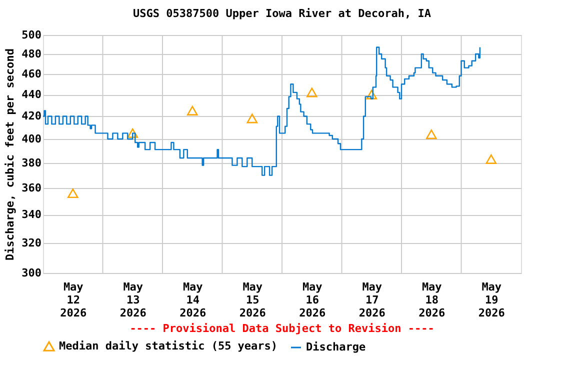 This screenshot has height=384, width=576. Describe the element at coordinates (32, 163) in the screenshot. I see `y-tick-label: 380` at that location.